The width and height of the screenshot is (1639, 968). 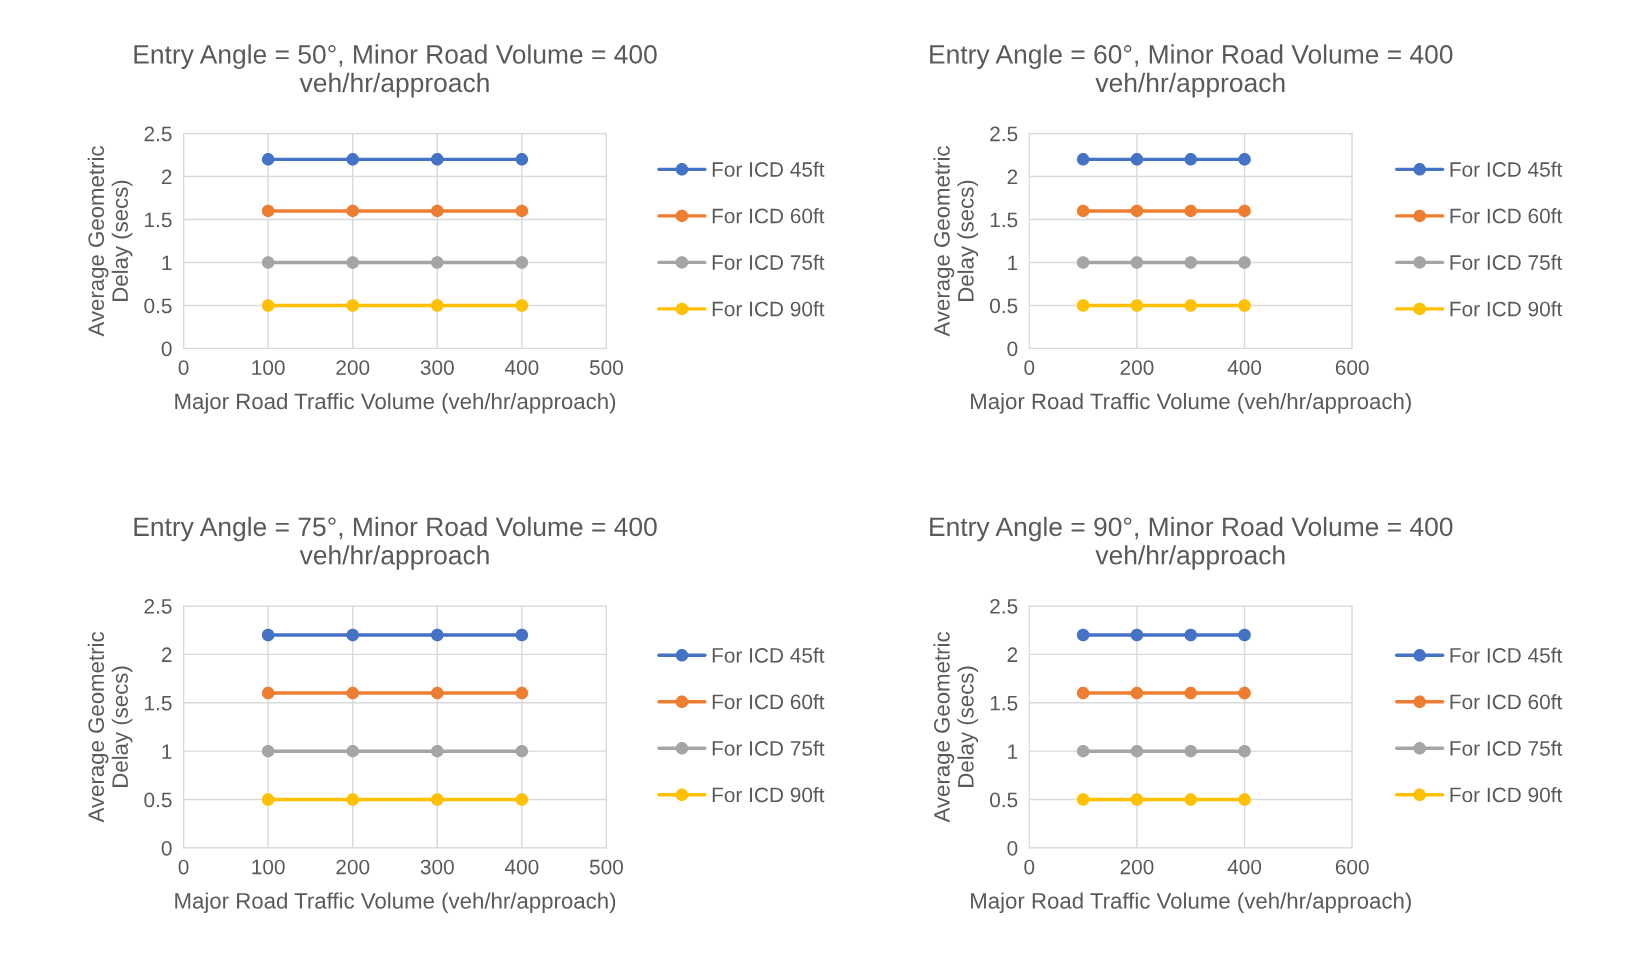 What do you see at coordinates (437, 367) in the screenshot?
I see `x-tick-label: 300` at bounding box center [437, 367].